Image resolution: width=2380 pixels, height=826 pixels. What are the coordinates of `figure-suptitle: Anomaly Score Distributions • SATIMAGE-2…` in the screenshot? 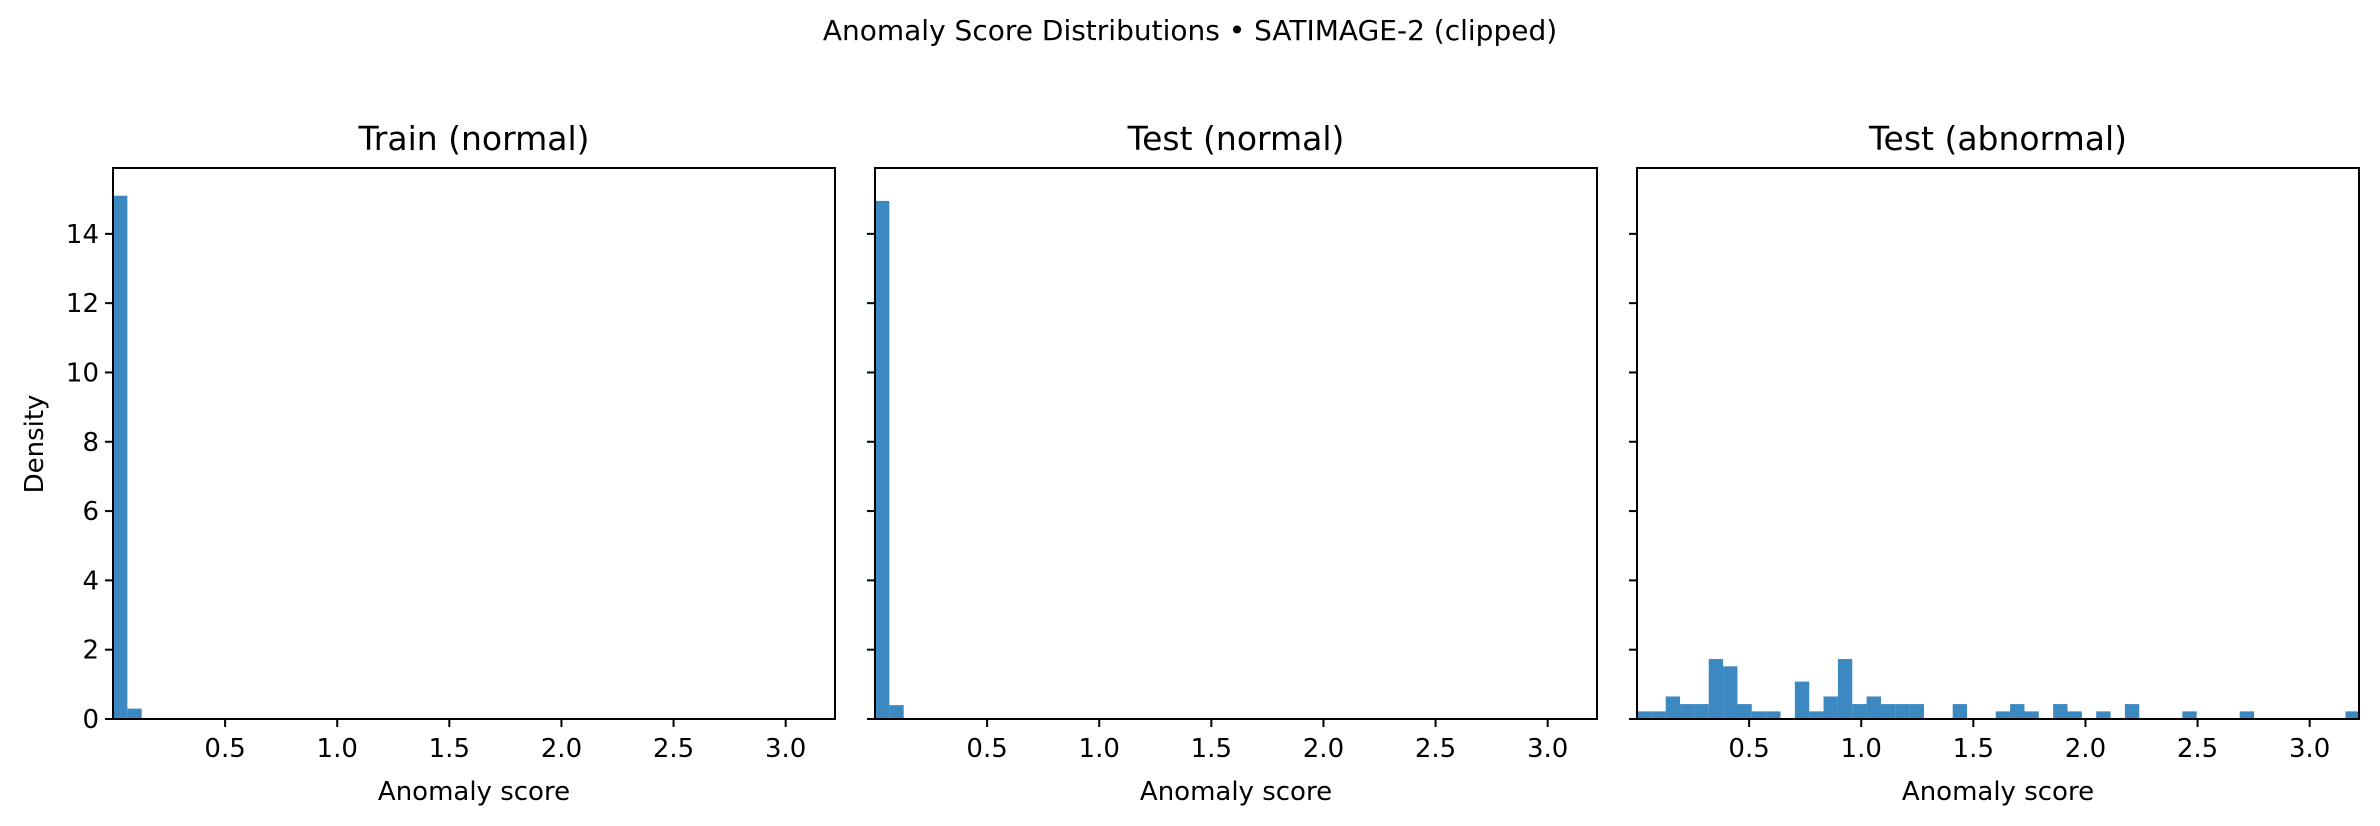 It's located at (1190, 30).